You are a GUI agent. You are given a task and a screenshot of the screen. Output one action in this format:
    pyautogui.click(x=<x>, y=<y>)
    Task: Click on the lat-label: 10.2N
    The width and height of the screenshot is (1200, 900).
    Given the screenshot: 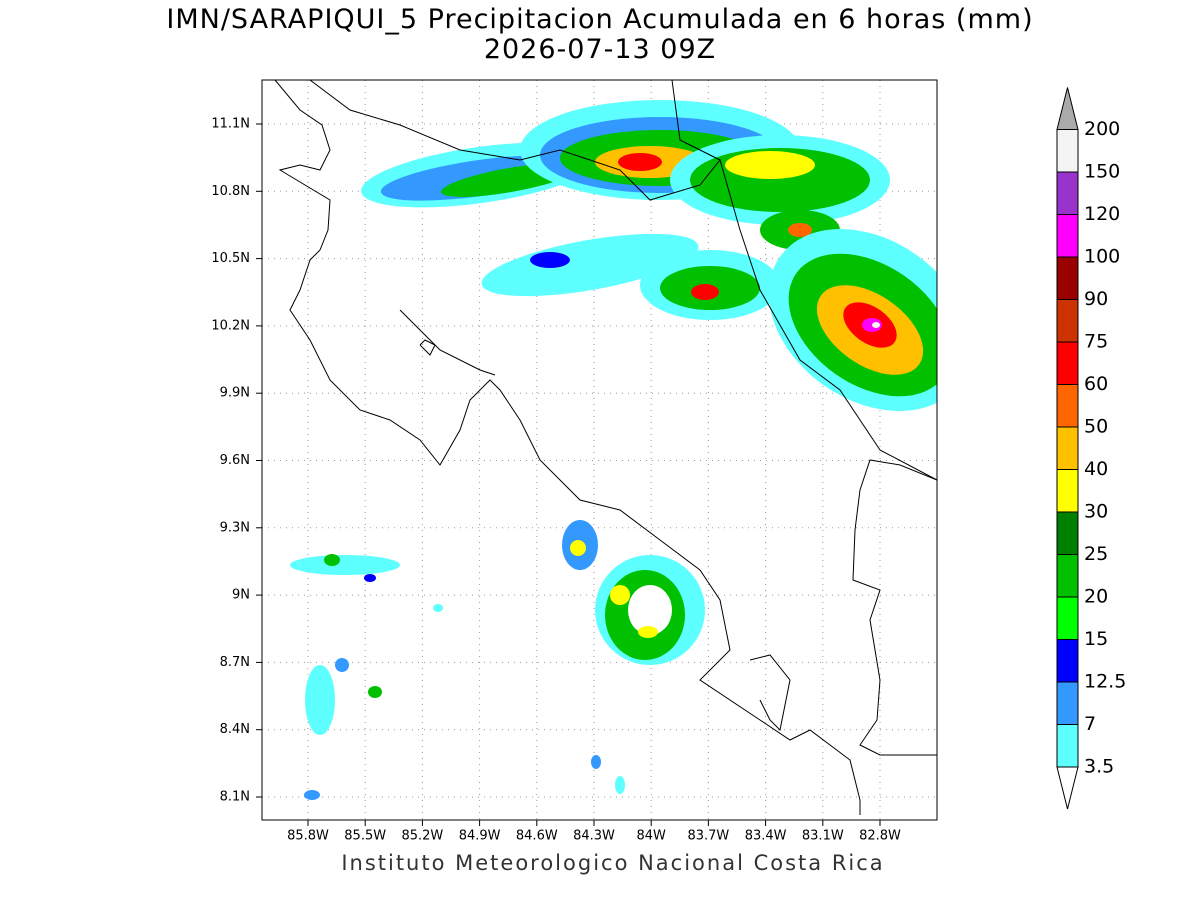 What is the action you would take?
    pyautogui.click(x=230, y=325)
    